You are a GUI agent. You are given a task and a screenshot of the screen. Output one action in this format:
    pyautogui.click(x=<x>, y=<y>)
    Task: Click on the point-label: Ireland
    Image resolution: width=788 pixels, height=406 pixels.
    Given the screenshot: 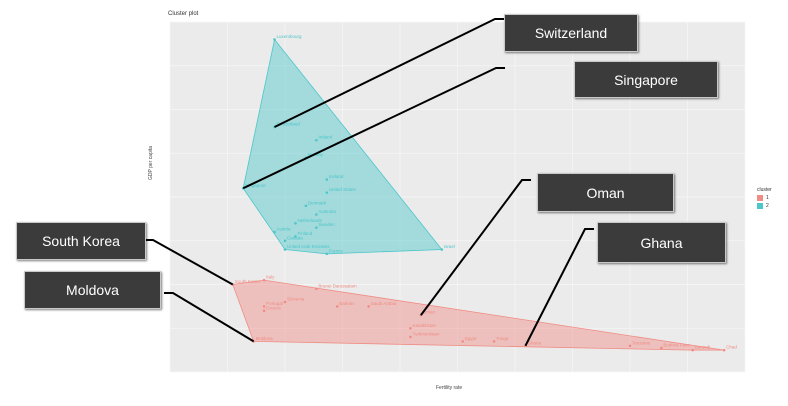 What is the action you would take?
    pyautogui.click(x=325, y=137)
    